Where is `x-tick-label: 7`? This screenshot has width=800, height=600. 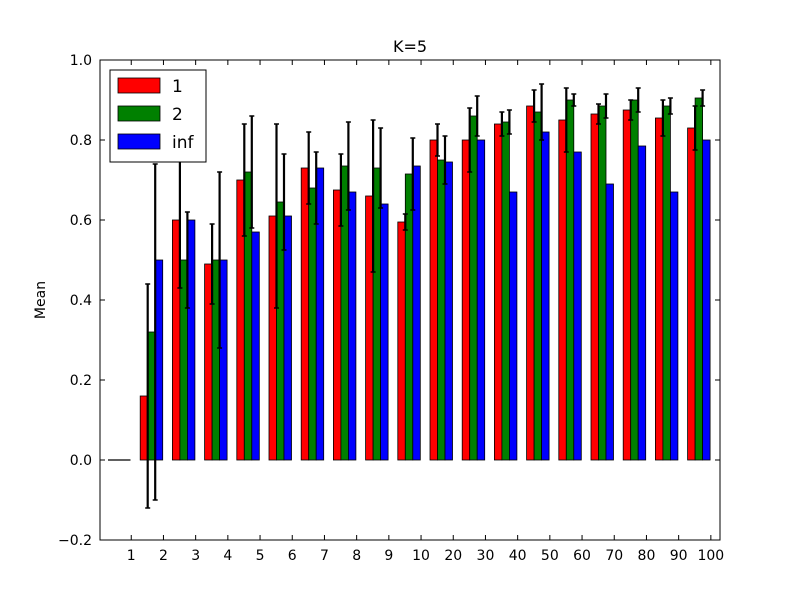
x-tick-label: 7 is located at coordinates (324, 556).